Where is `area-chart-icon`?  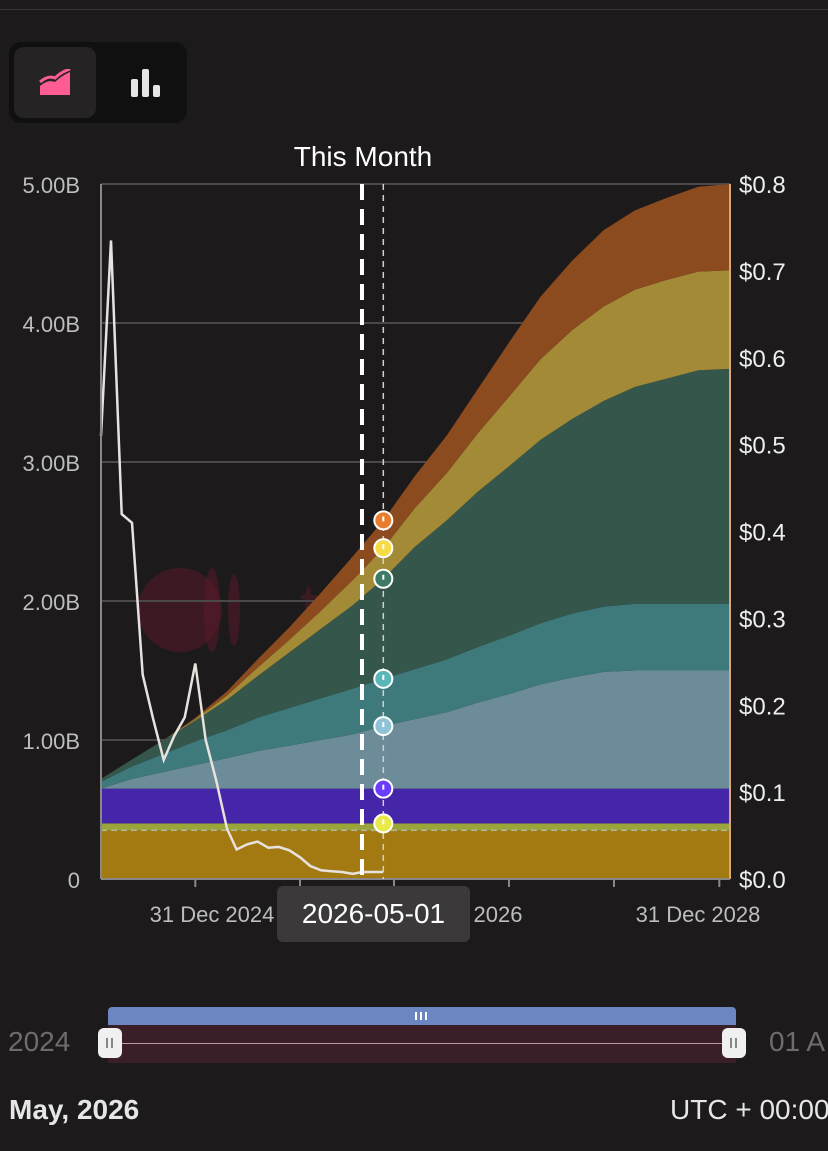
area-chart-icon is located at coordinates (55, 81).